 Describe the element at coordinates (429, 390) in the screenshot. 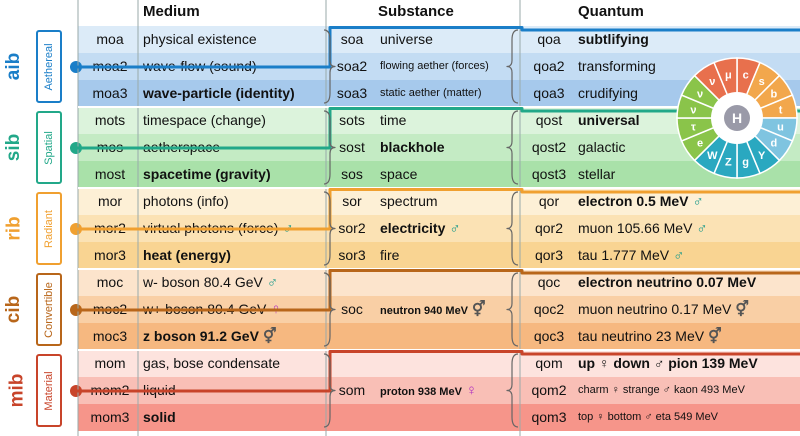

I see `substance-text: proton 938 MeV ♀` at that location.